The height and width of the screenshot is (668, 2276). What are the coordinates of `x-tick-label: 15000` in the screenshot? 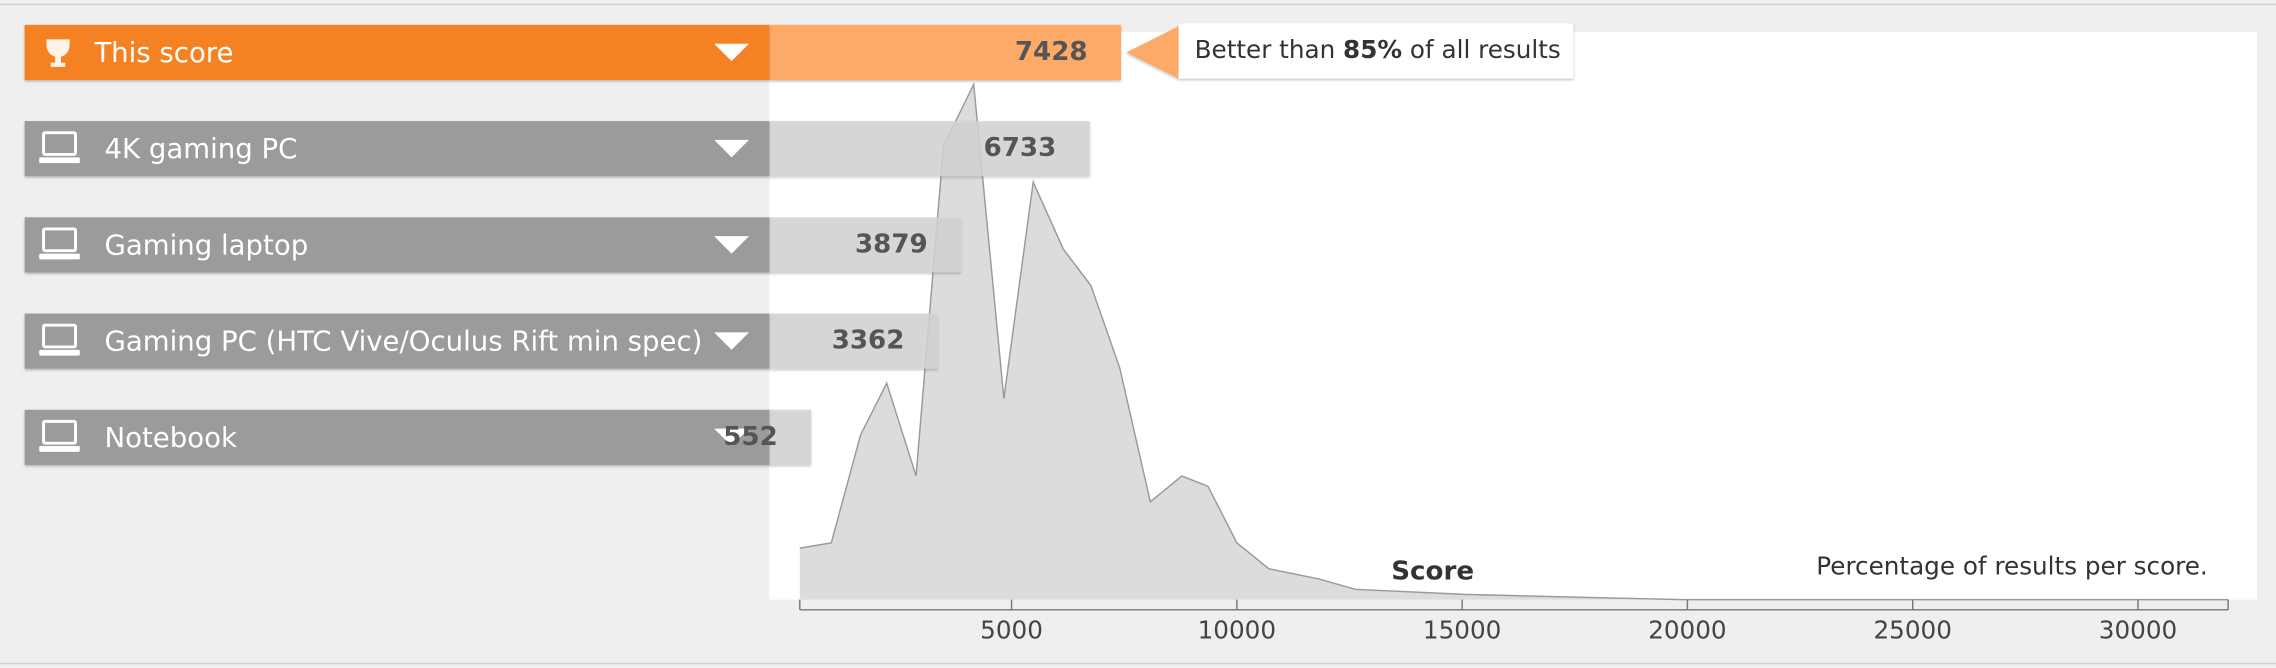 It's located at (1462, 630).